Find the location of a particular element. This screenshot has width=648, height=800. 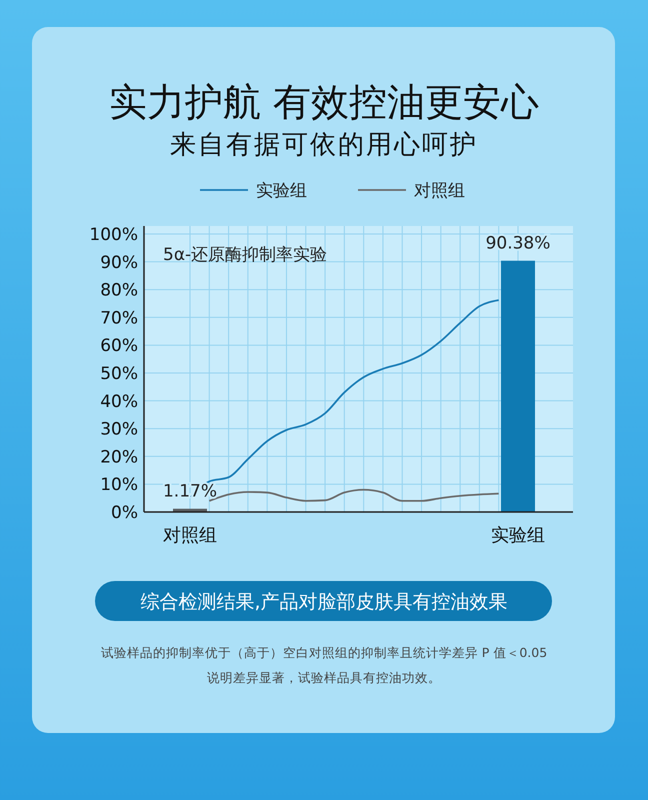

chart-title: 实力护航 有效控油更安心 is located at coordinates (324, 102).